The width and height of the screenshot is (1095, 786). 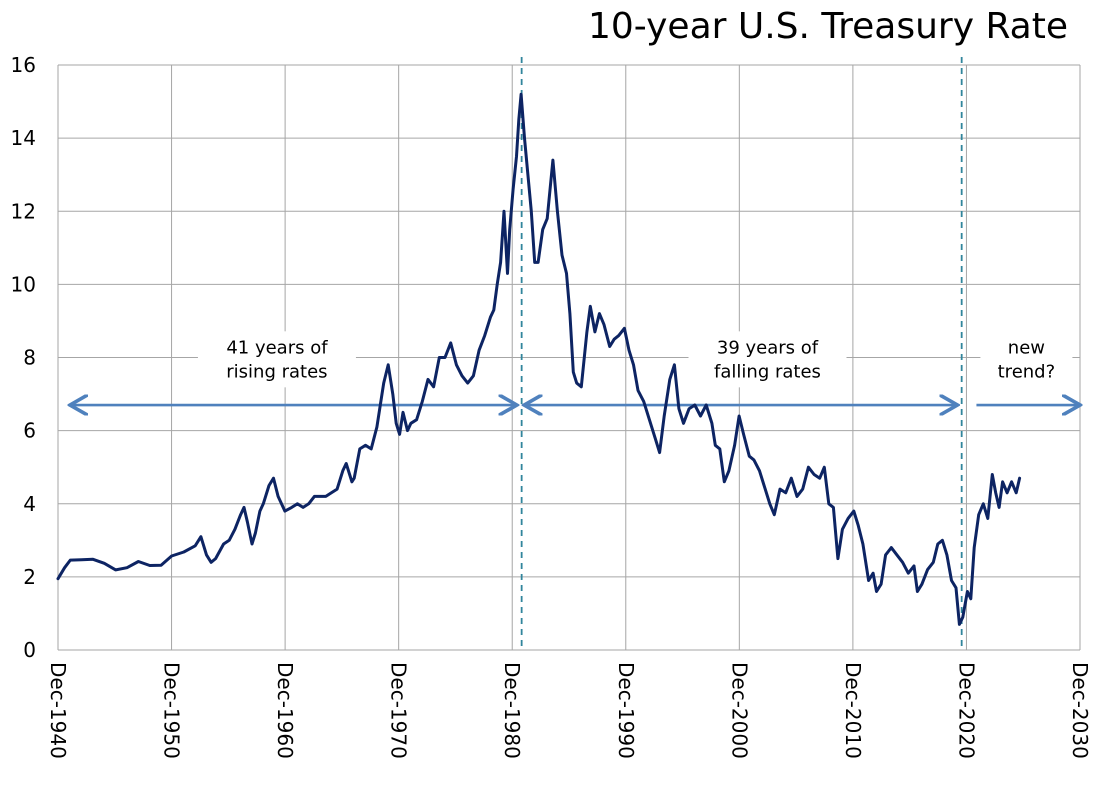 What do you see at coordinates (767, 371) in the screenshot?
I see `annotation-label: falling rates` at bounding box center [767, 371].